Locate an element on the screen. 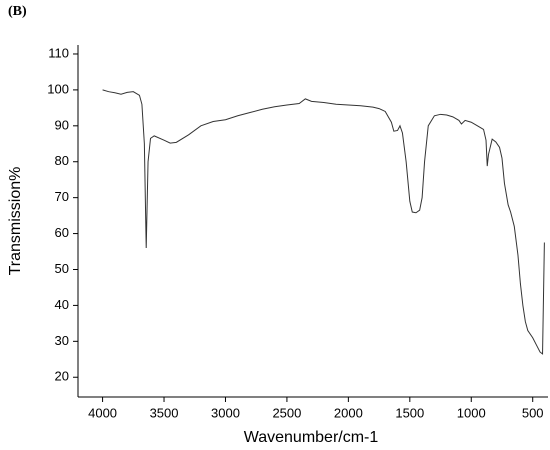  y-tick-label: 90 is located at coordinates (62, 124).